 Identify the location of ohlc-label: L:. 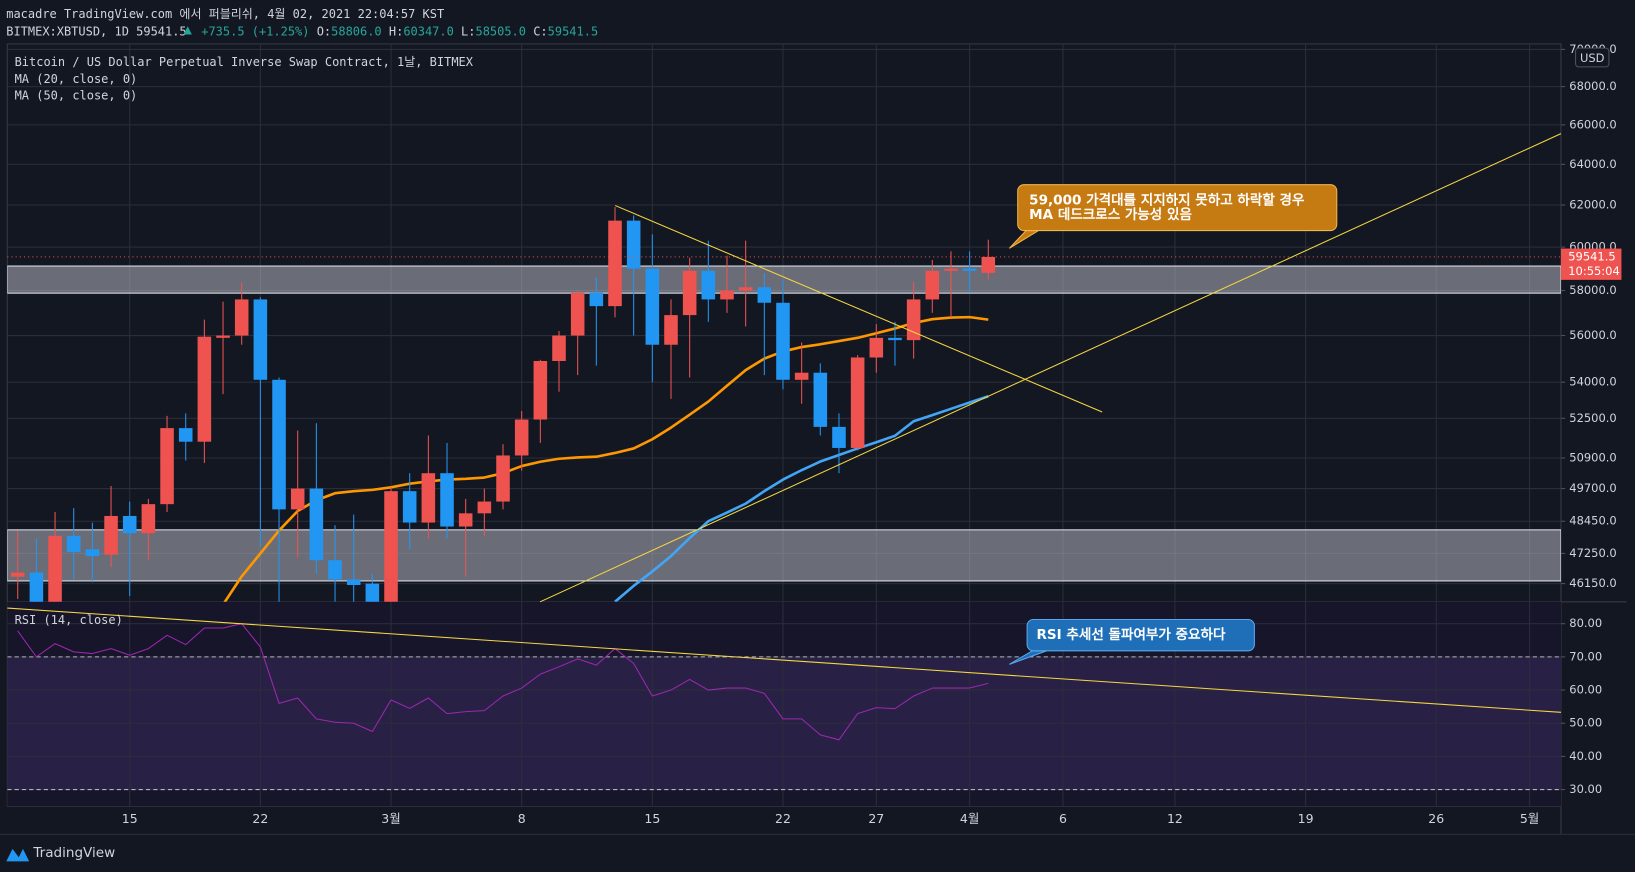
(468, 31).